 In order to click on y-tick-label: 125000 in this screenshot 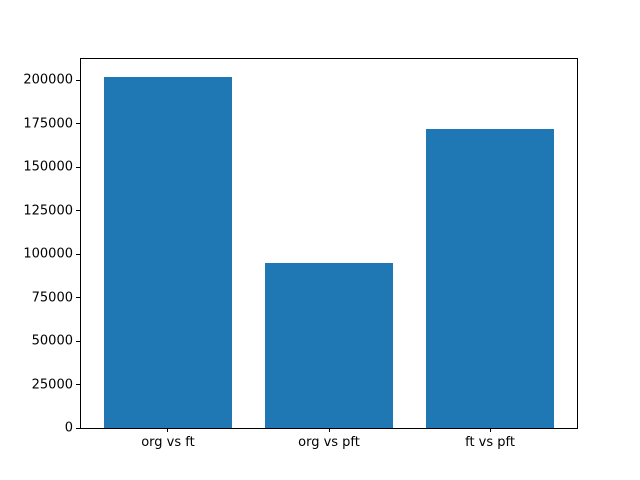, I will do `click(48, 211)`.